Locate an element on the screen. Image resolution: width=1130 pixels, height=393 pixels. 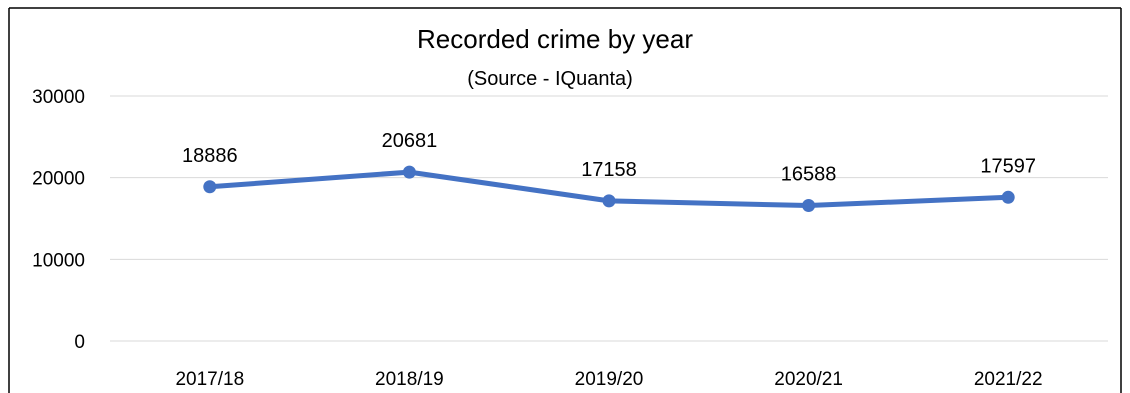
chart-title: Recorded crime by year is located at coordinates (555, 39).